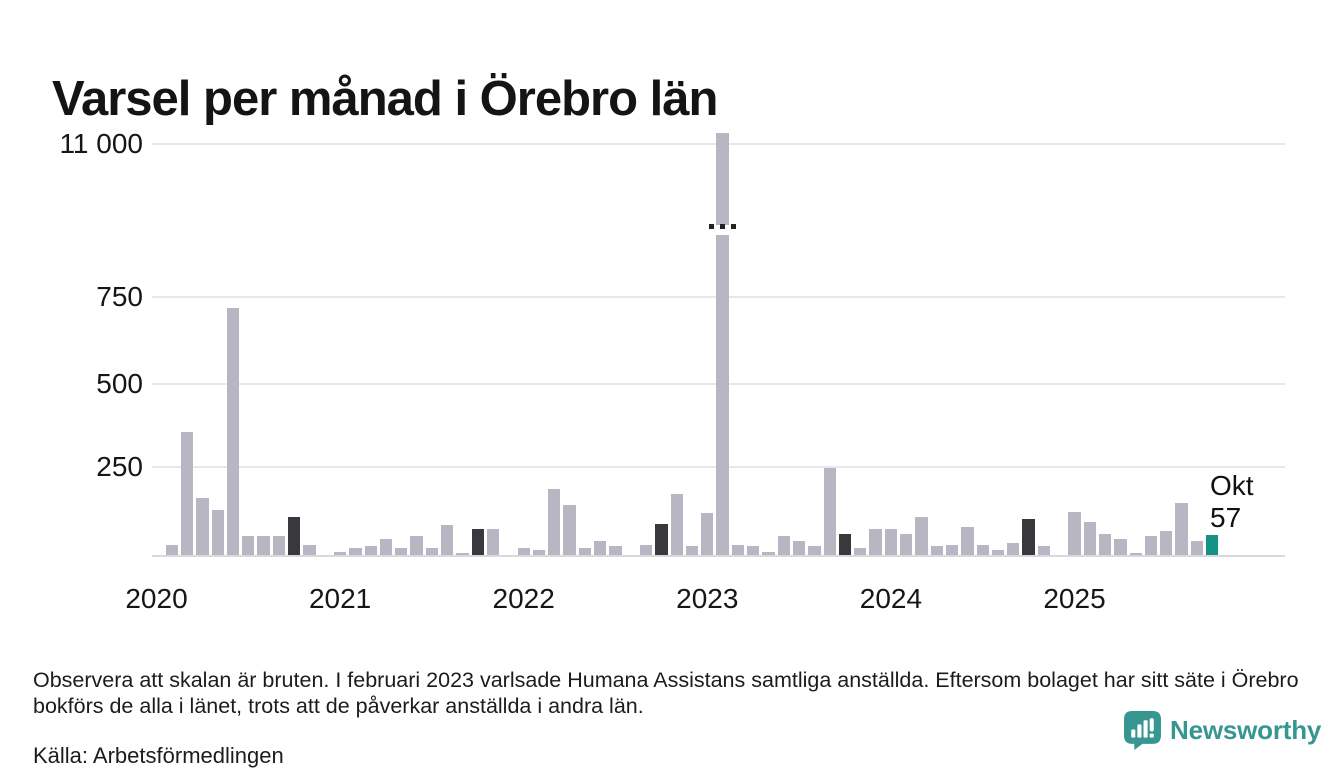 This screenshot has width=1340, height=780. What do you see at coordinates (1074, 598) in the screenshot?
I see `x-tick-label-2025: 2025` at bounding box center [1074, 598].